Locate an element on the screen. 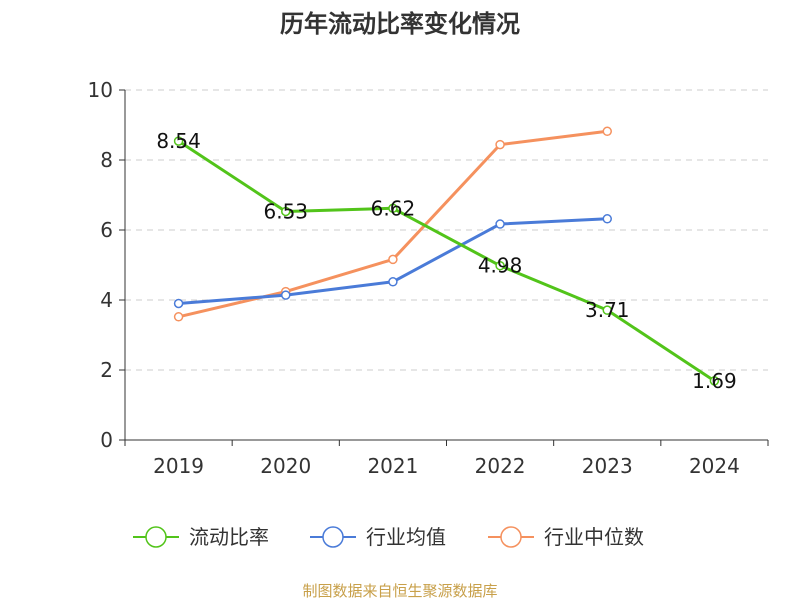 The width and height of the screenshot is (800, 600). x-tick-label: 2019 is located at coordinates (178, 466).